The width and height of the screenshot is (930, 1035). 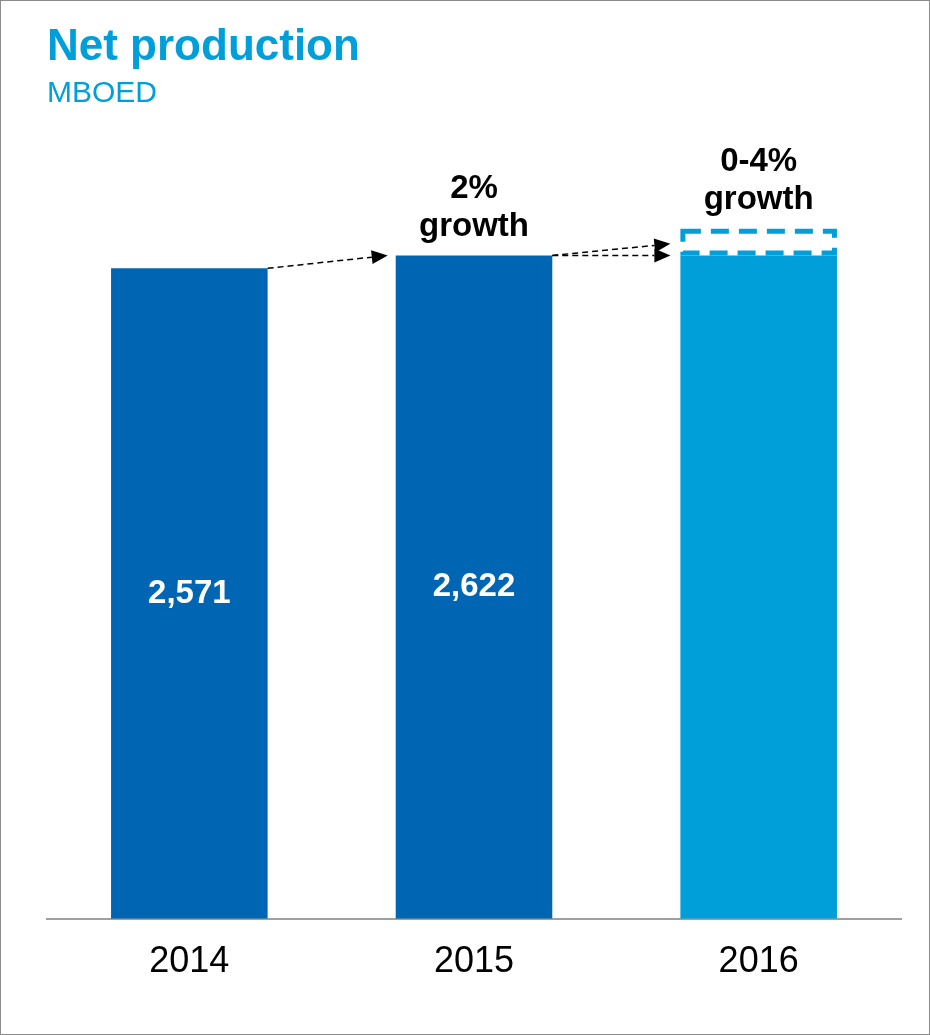 I want to click on annotation: 2% growth, so click(x=474, y=206).